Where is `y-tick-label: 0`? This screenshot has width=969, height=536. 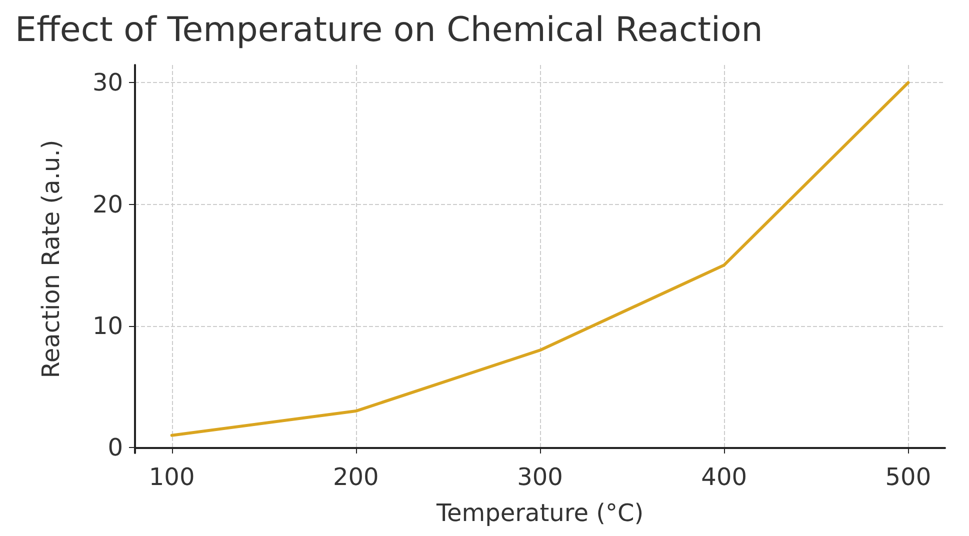
y-tick-label: 0 is located at coordinates (115, 448).